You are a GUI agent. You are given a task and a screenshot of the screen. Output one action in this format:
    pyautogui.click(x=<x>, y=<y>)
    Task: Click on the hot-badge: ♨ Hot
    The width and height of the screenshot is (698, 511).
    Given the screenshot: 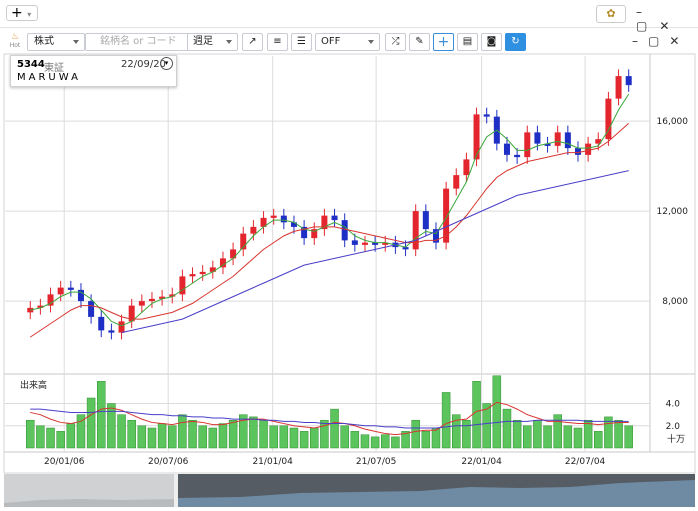 What is the action you would take?
    pyautogui.click(x=15, y=41)
    